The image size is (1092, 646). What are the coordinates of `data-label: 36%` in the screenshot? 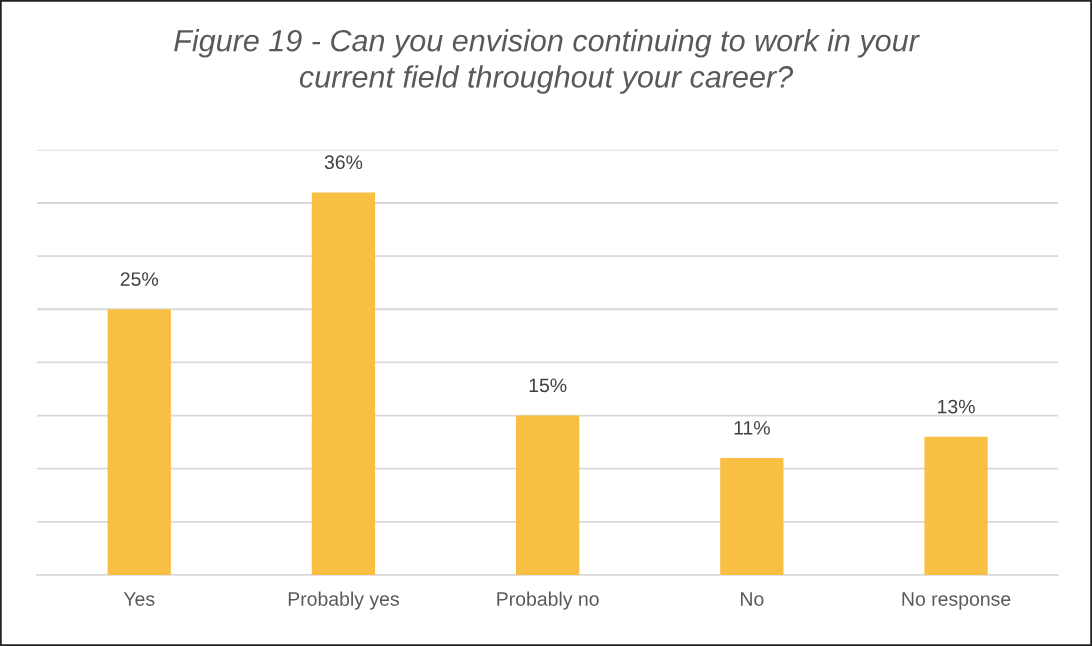 It's located at (343, 162).